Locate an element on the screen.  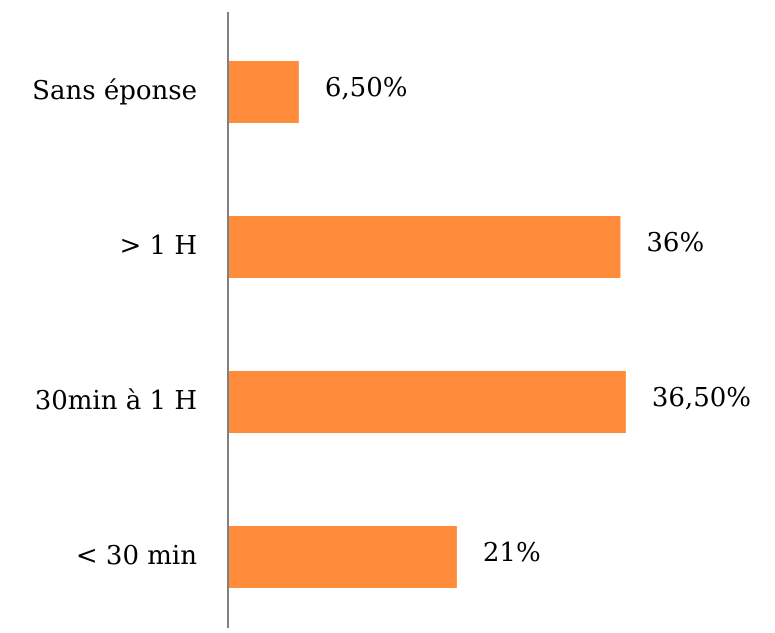
data-label-2: 36% is located at coordinates (675, 243).